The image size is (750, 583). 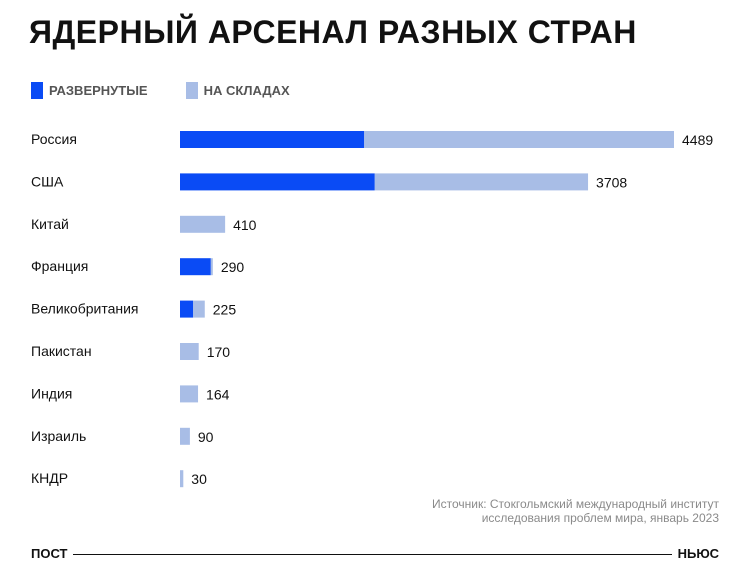 I want to click on category-label: КНДР, so click(x=49, y=478).